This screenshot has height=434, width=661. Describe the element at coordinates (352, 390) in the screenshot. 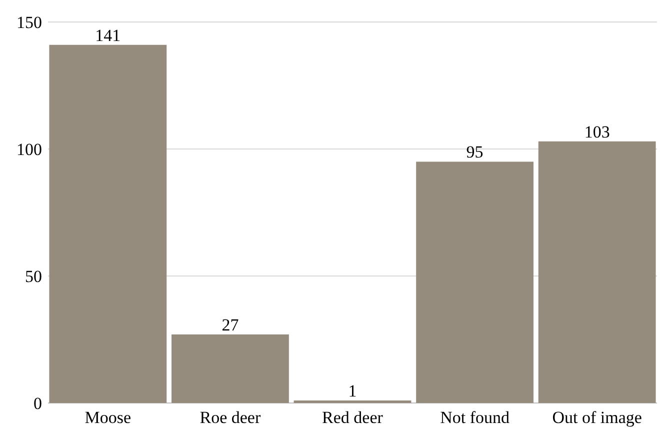

I see `data-label: 1` at that location.